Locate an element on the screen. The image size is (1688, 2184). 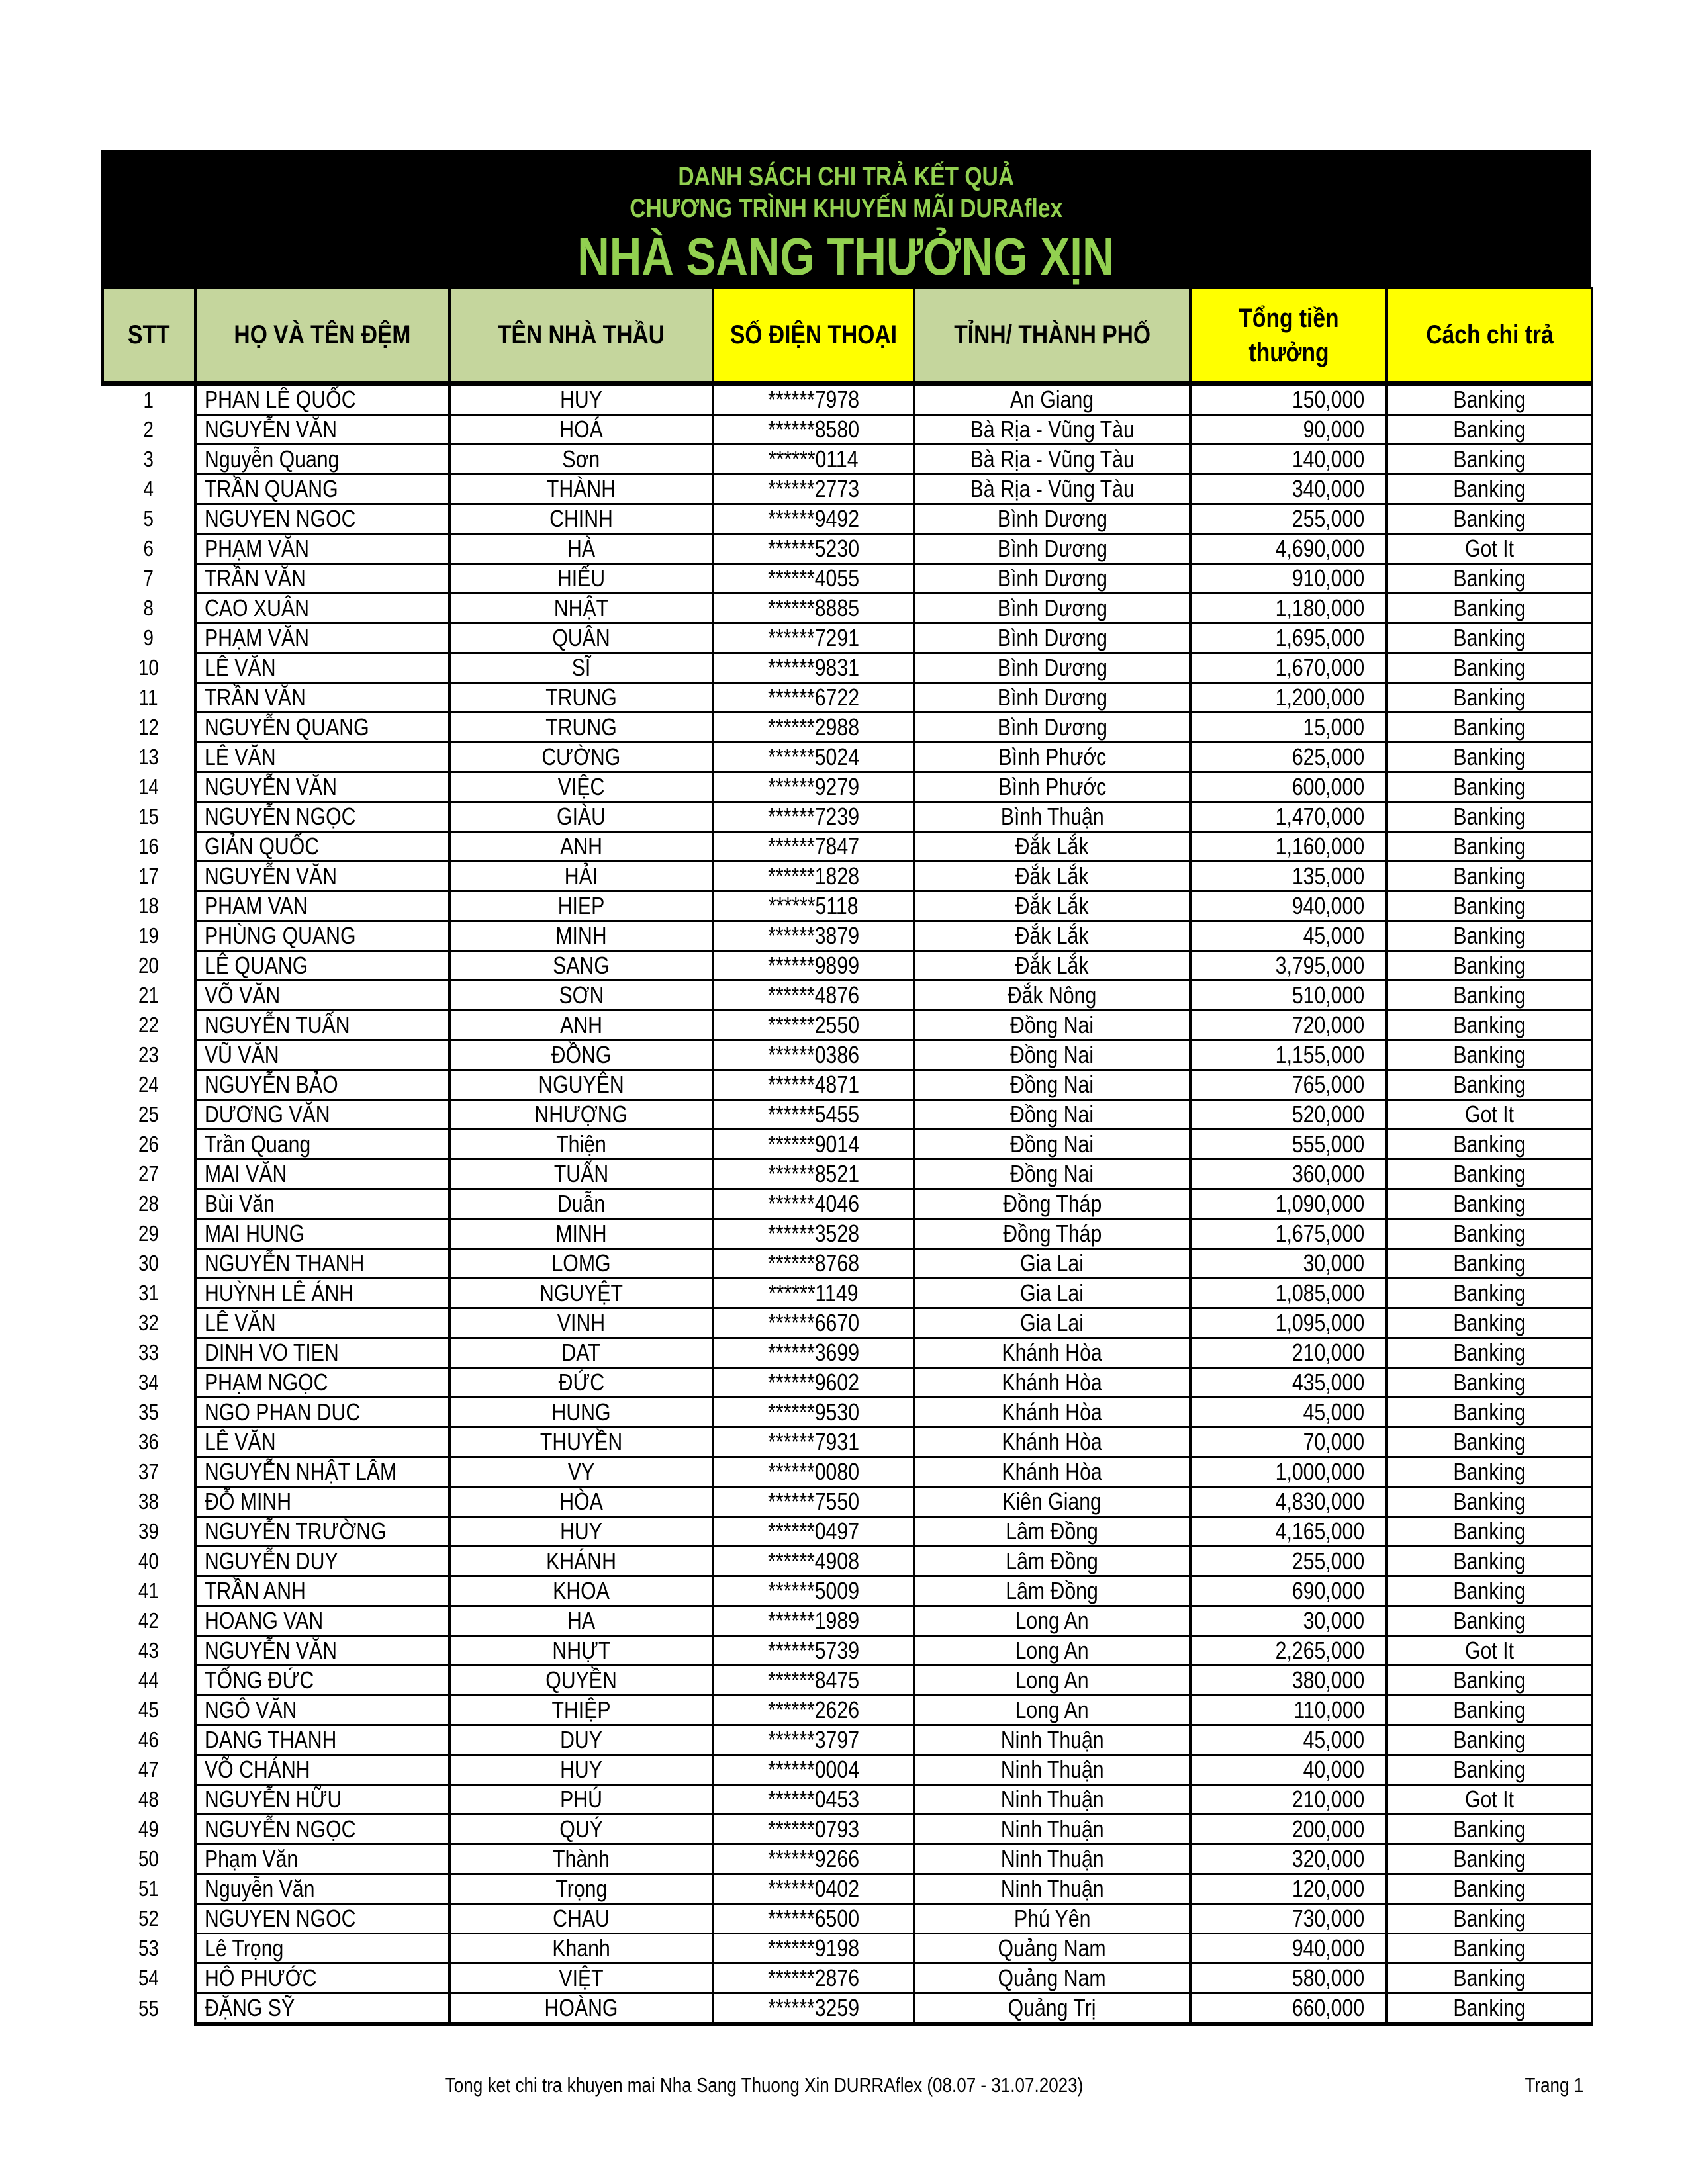
cell-stt: 6 is located at coordinates (149, 549).